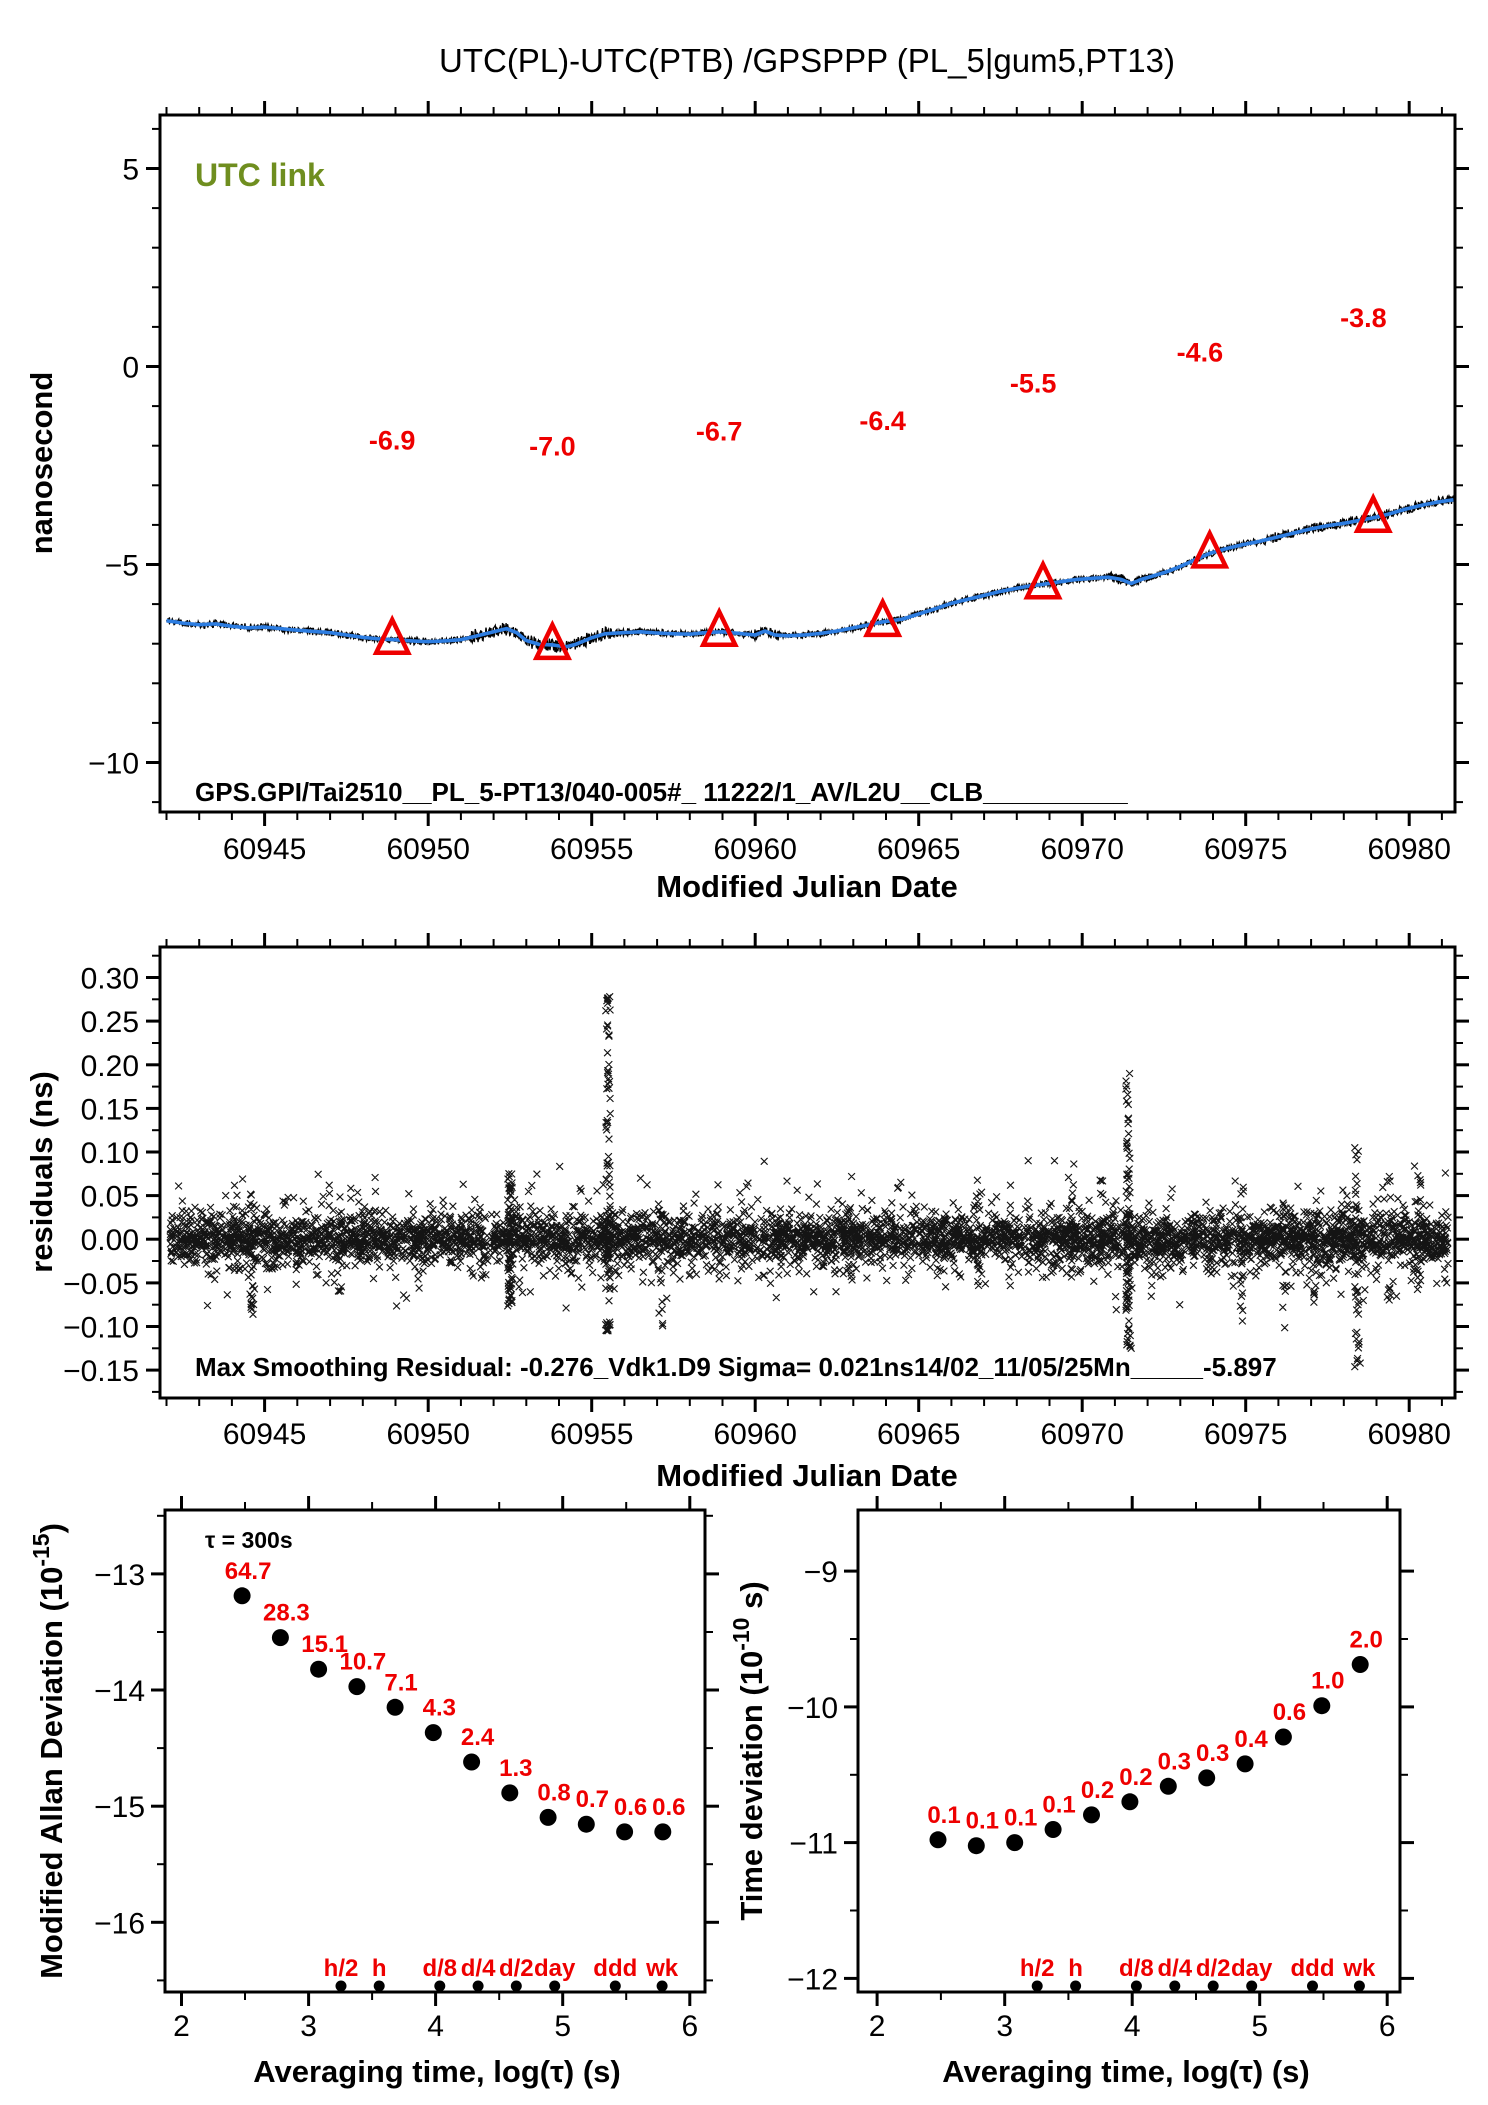 The height and width of the screenshot is (2105, 1488). I want to click on x-tick-label: 5, so click(1259, 2026).